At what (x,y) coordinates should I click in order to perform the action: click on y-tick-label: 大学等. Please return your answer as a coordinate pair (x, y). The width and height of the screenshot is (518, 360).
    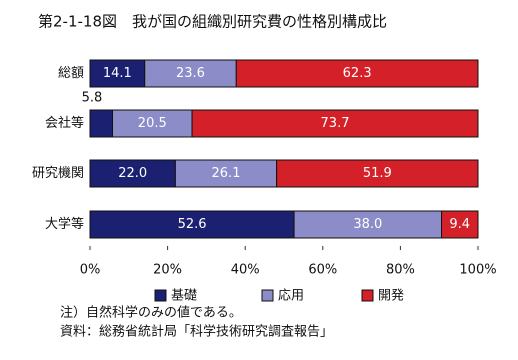
    Looking at the image, I should click on (64, 224).